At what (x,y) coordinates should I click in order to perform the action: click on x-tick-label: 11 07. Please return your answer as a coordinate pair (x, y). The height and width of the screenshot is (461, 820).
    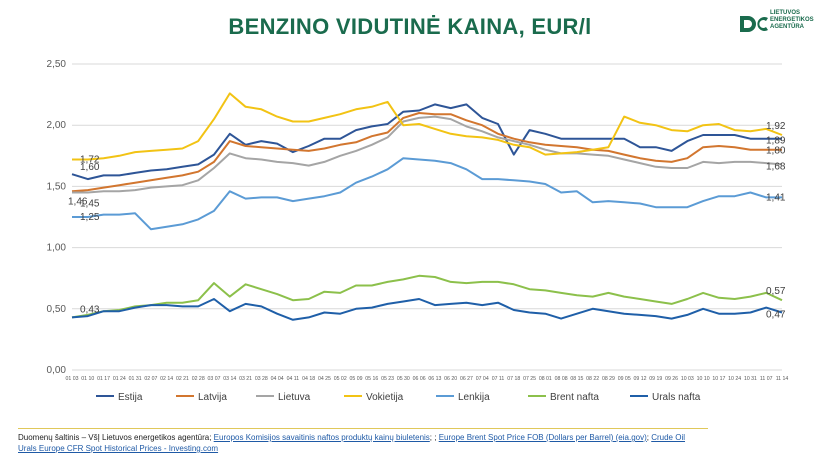
    Looking at the image, I should click on (766, 379).